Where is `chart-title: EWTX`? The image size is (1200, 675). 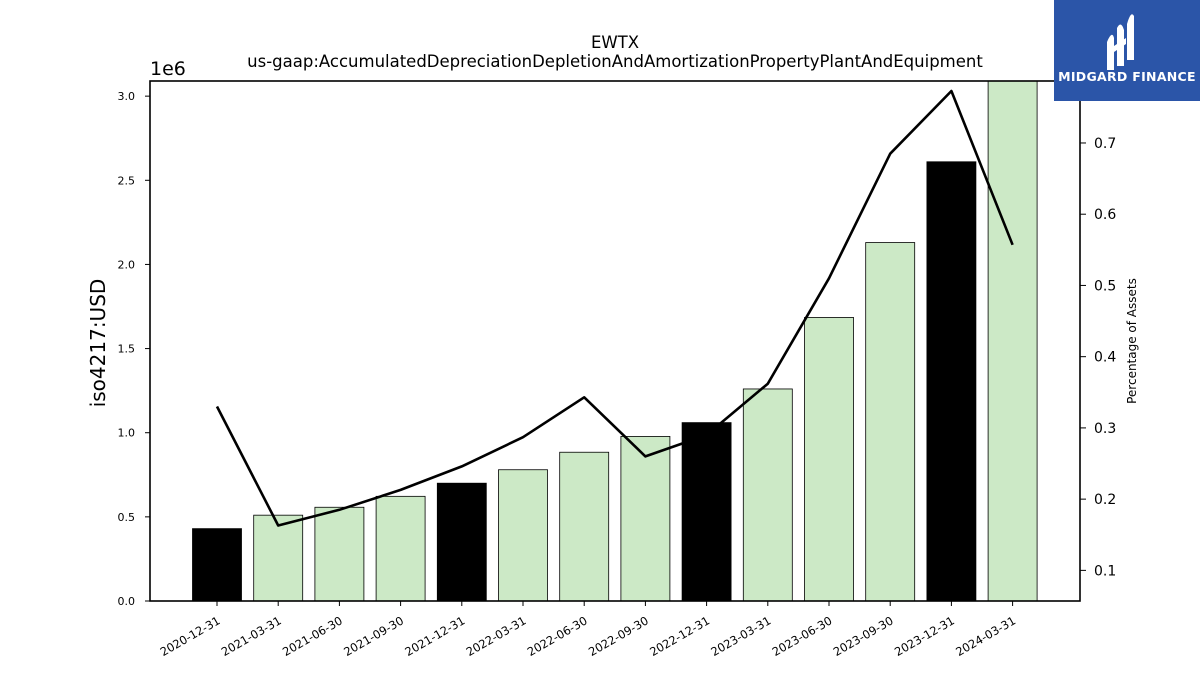 chart-title: EWTX is located at coordinates (615, 42).